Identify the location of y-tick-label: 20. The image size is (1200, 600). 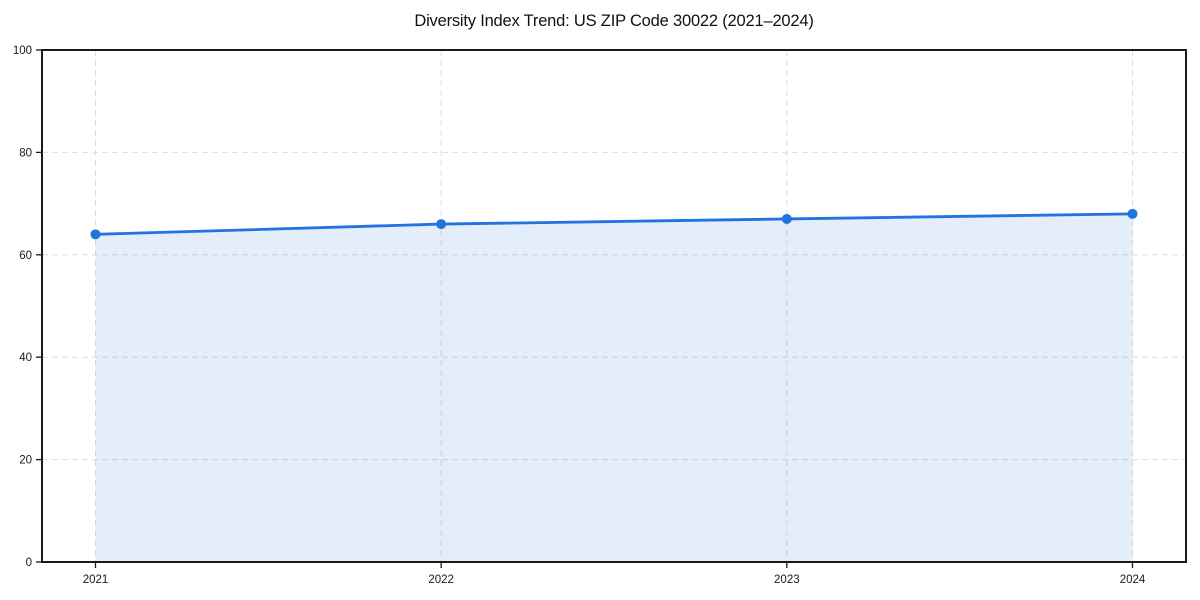
(25, 461).